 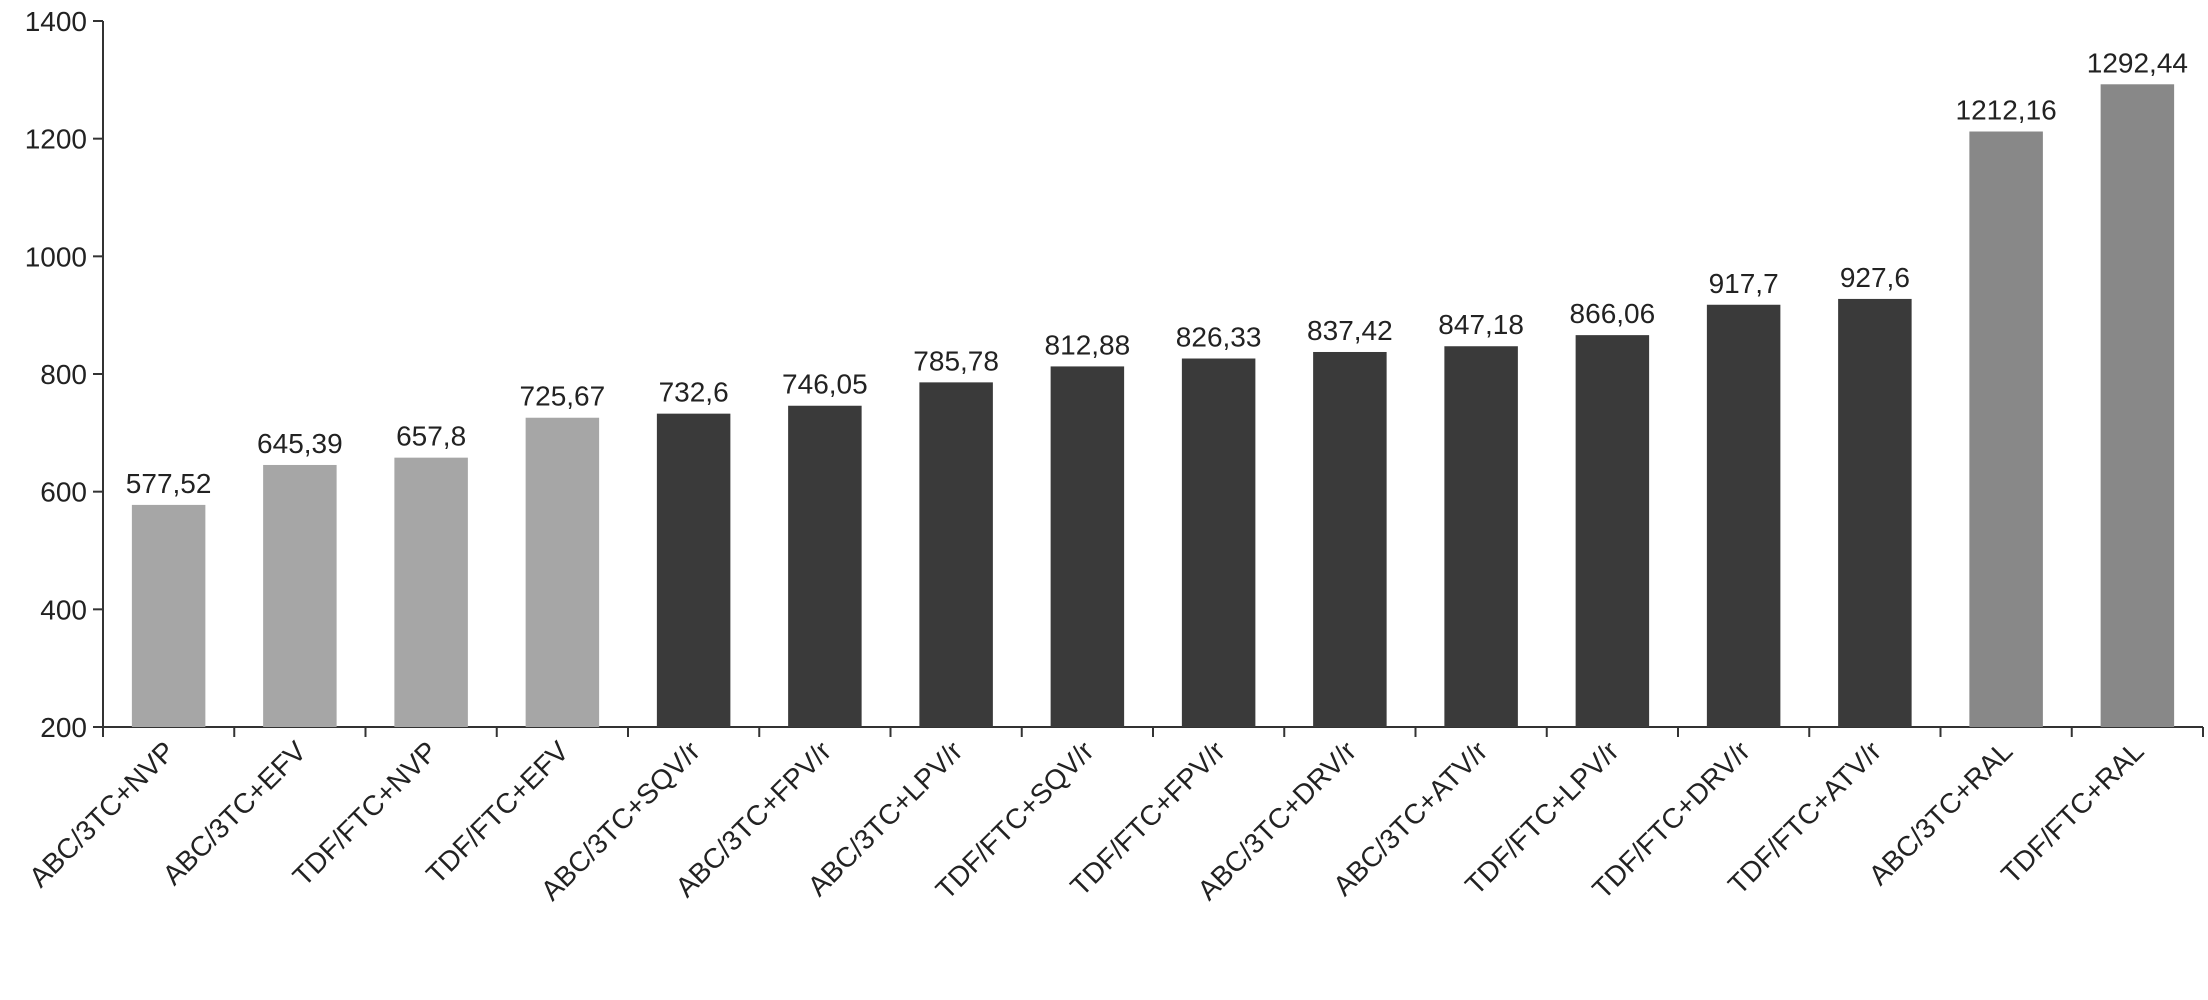 What do you see at coordinates (2137, 62) in the screenshot?
I see `value-label: 1292,44` at bounding box center [2137, 62].